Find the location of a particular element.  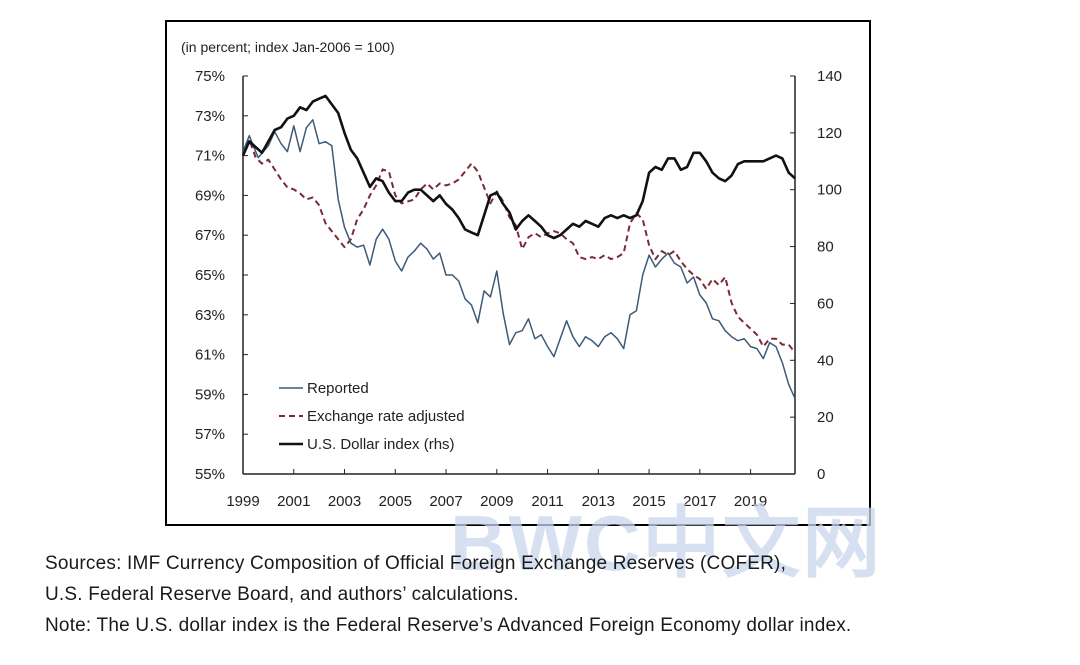

left-tick-label: 67% is located at coordinates (210, 235).